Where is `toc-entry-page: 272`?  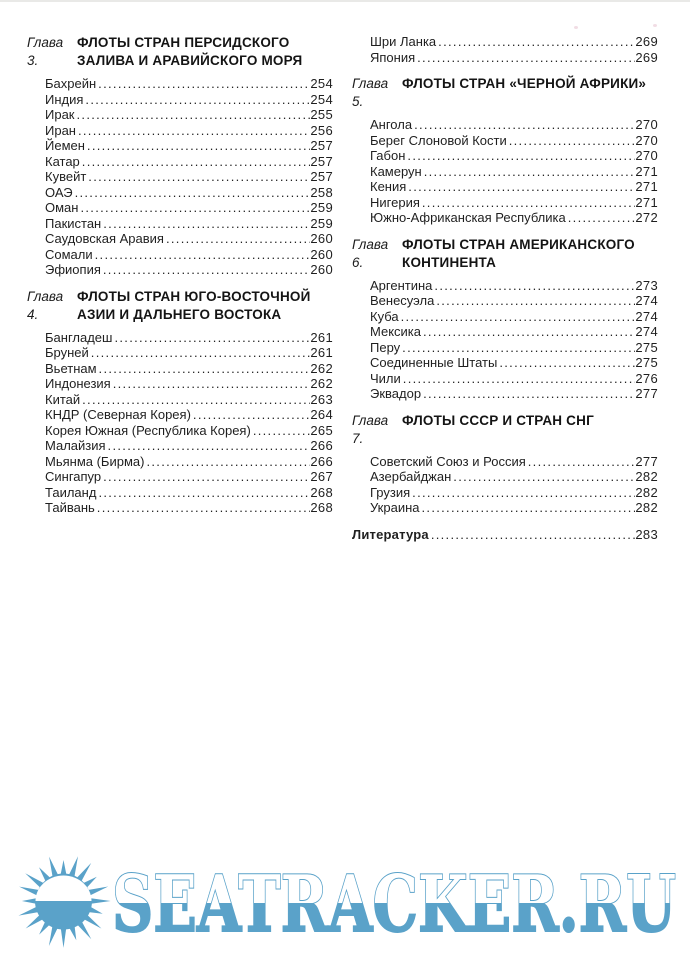 toc-entry-page: 272 is located at coordinates (646, 217).